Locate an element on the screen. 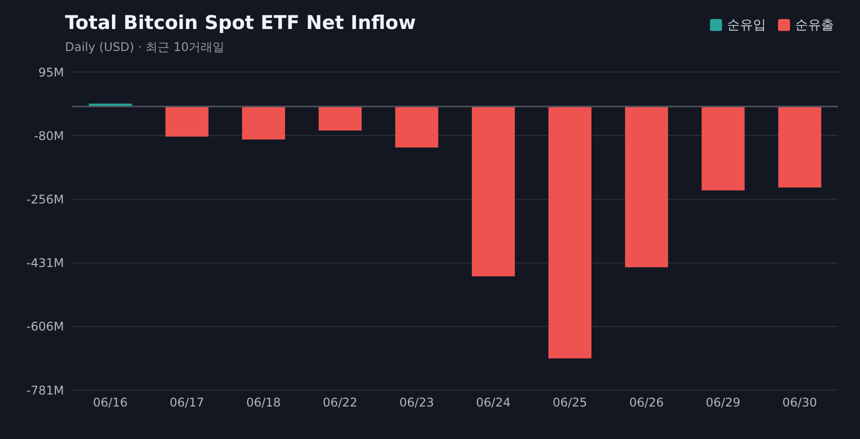 The height and width of the screenshot is (439, 860). y-tick-label: -80M is located at coordinates (49, 135).